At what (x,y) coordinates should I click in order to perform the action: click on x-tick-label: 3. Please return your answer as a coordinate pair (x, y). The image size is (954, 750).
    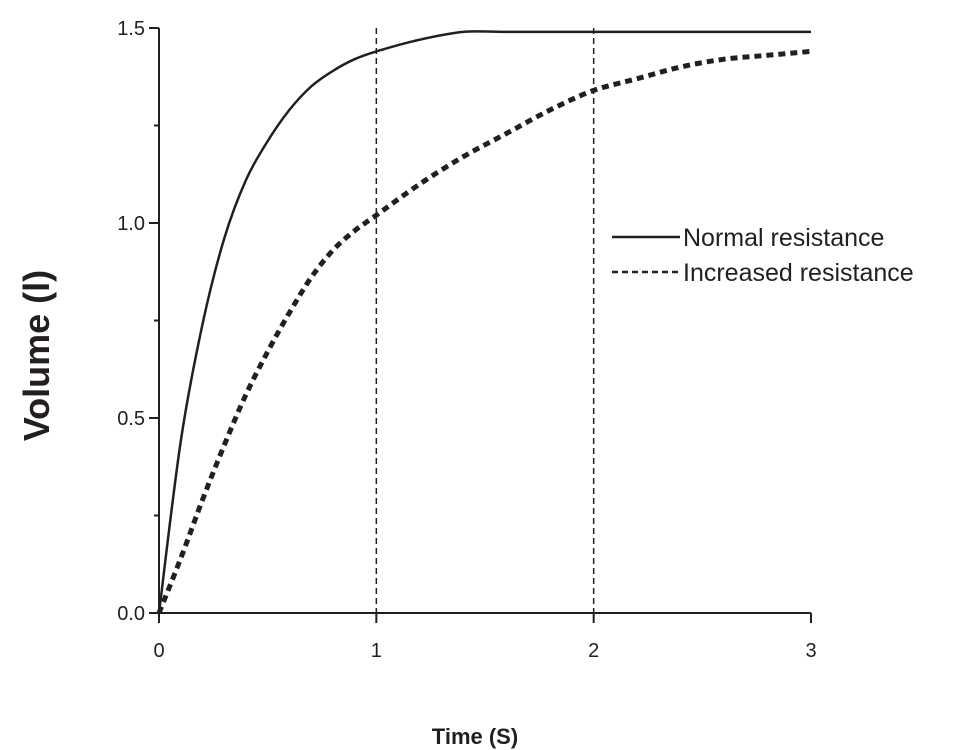
    Looking at the image, I should click on (810, 651).